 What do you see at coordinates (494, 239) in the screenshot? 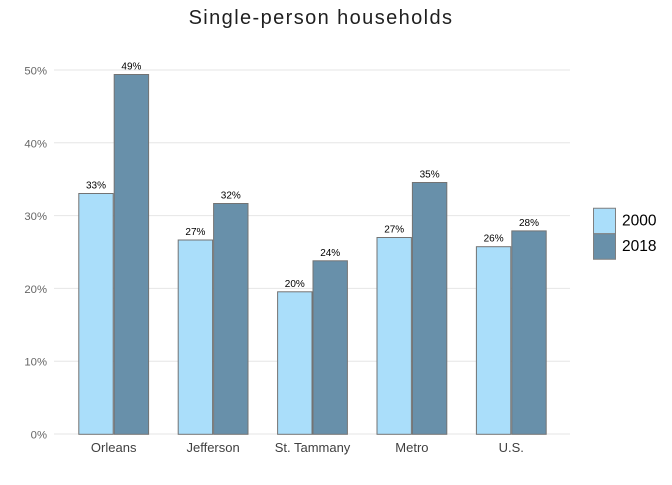
I see `svg-text: 26%` at bounding box center [494, 239].